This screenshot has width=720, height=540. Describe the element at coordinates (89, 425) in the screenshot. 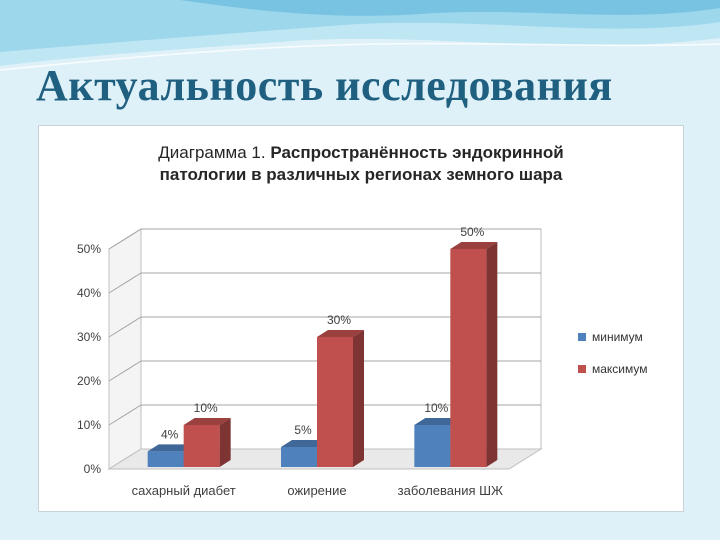

I see `y-tick-label: 10%` at that location.